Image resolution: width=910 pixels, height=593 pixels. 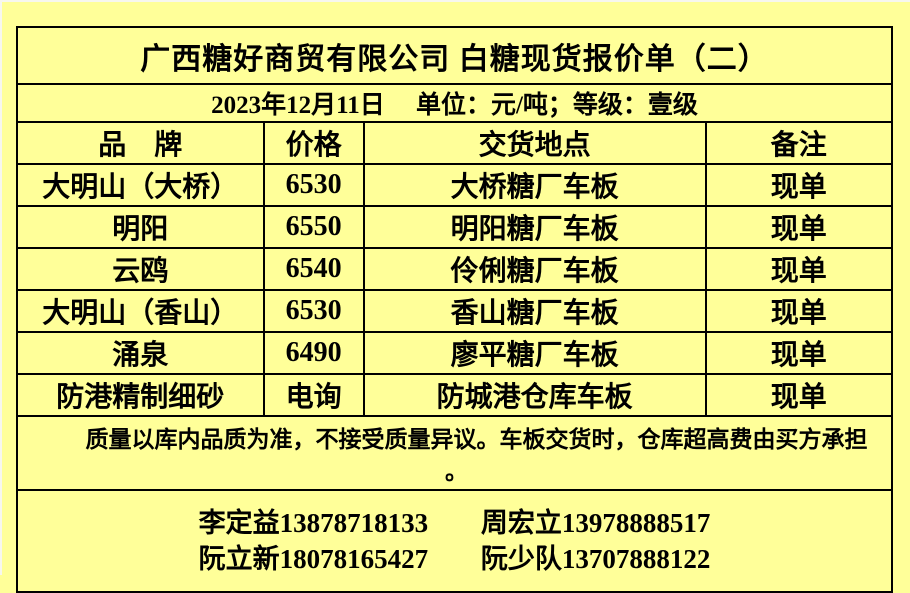 I want to click on price-cell: 6490, so click(x=313, y=353).